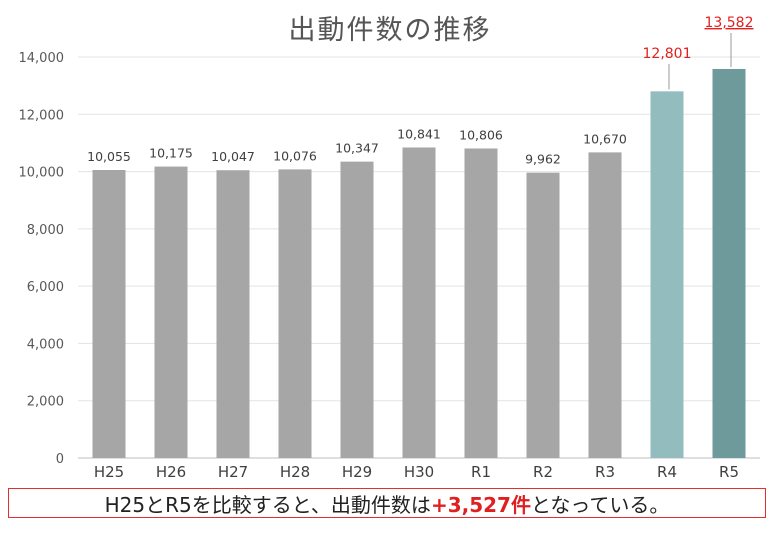  I want to click on x-tick-label: H27, so click(233, 472).